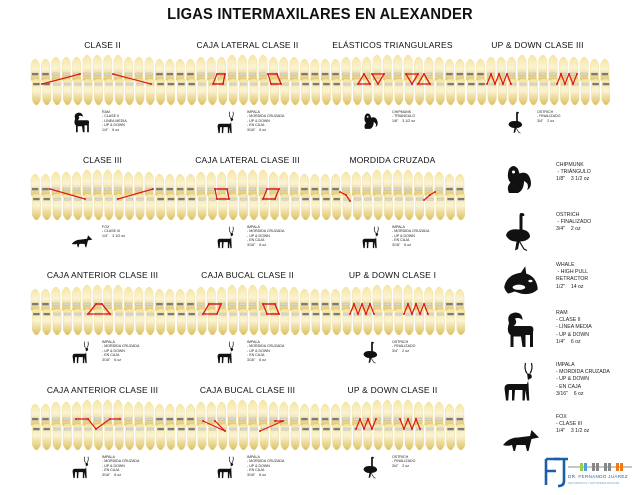  What do you see at coordinates (102, 160) in the screenshot?
I see `panel-title: CLASE III` at bounding box center [102, 160].